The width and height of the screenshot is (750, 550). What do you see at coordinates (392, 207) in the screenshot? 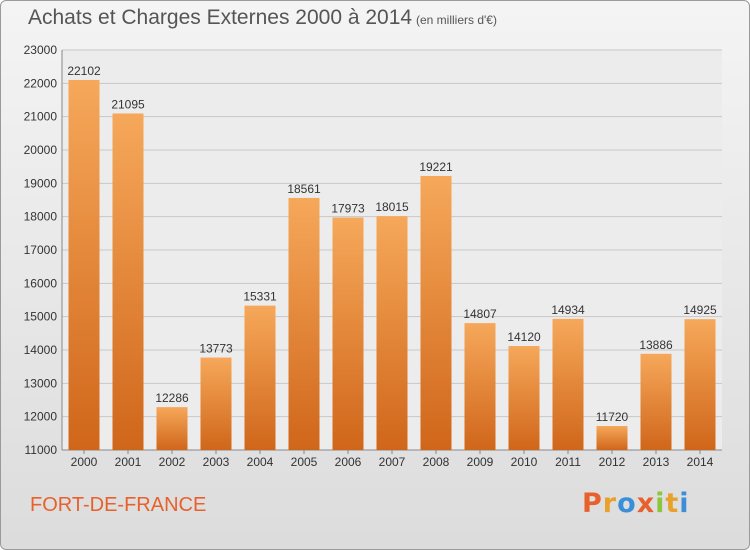
I see `data-label-2007: 18015` at bounding box center [392, 207].